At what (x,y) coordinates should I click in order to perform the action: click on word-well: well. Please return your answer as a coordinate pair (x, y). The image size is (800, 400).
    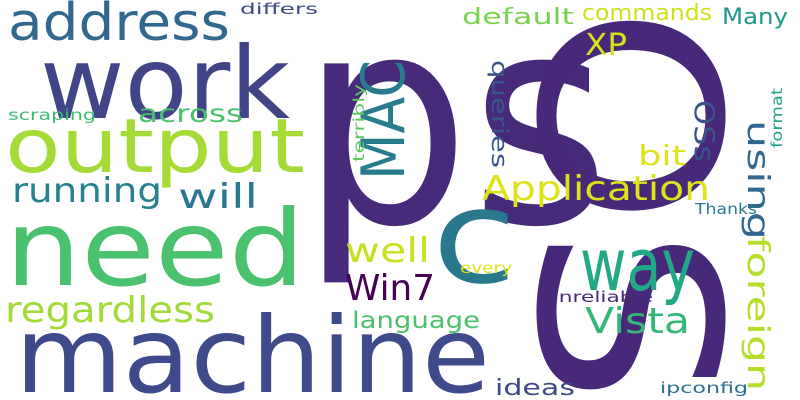
    Looking at the image, I should click on (387, 251).